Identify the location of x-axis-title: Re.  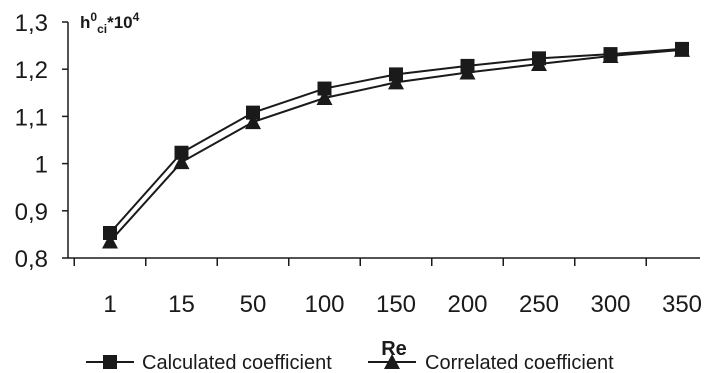
(394, 349).